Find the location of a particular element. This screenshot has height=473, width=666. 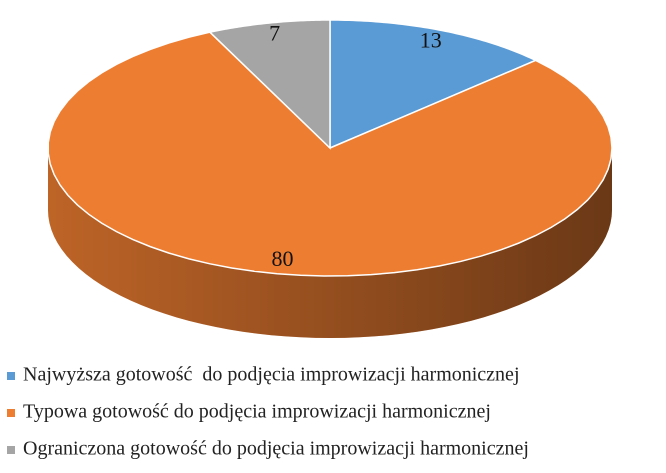

data-label: 7 is located at coordinates (274, 33).